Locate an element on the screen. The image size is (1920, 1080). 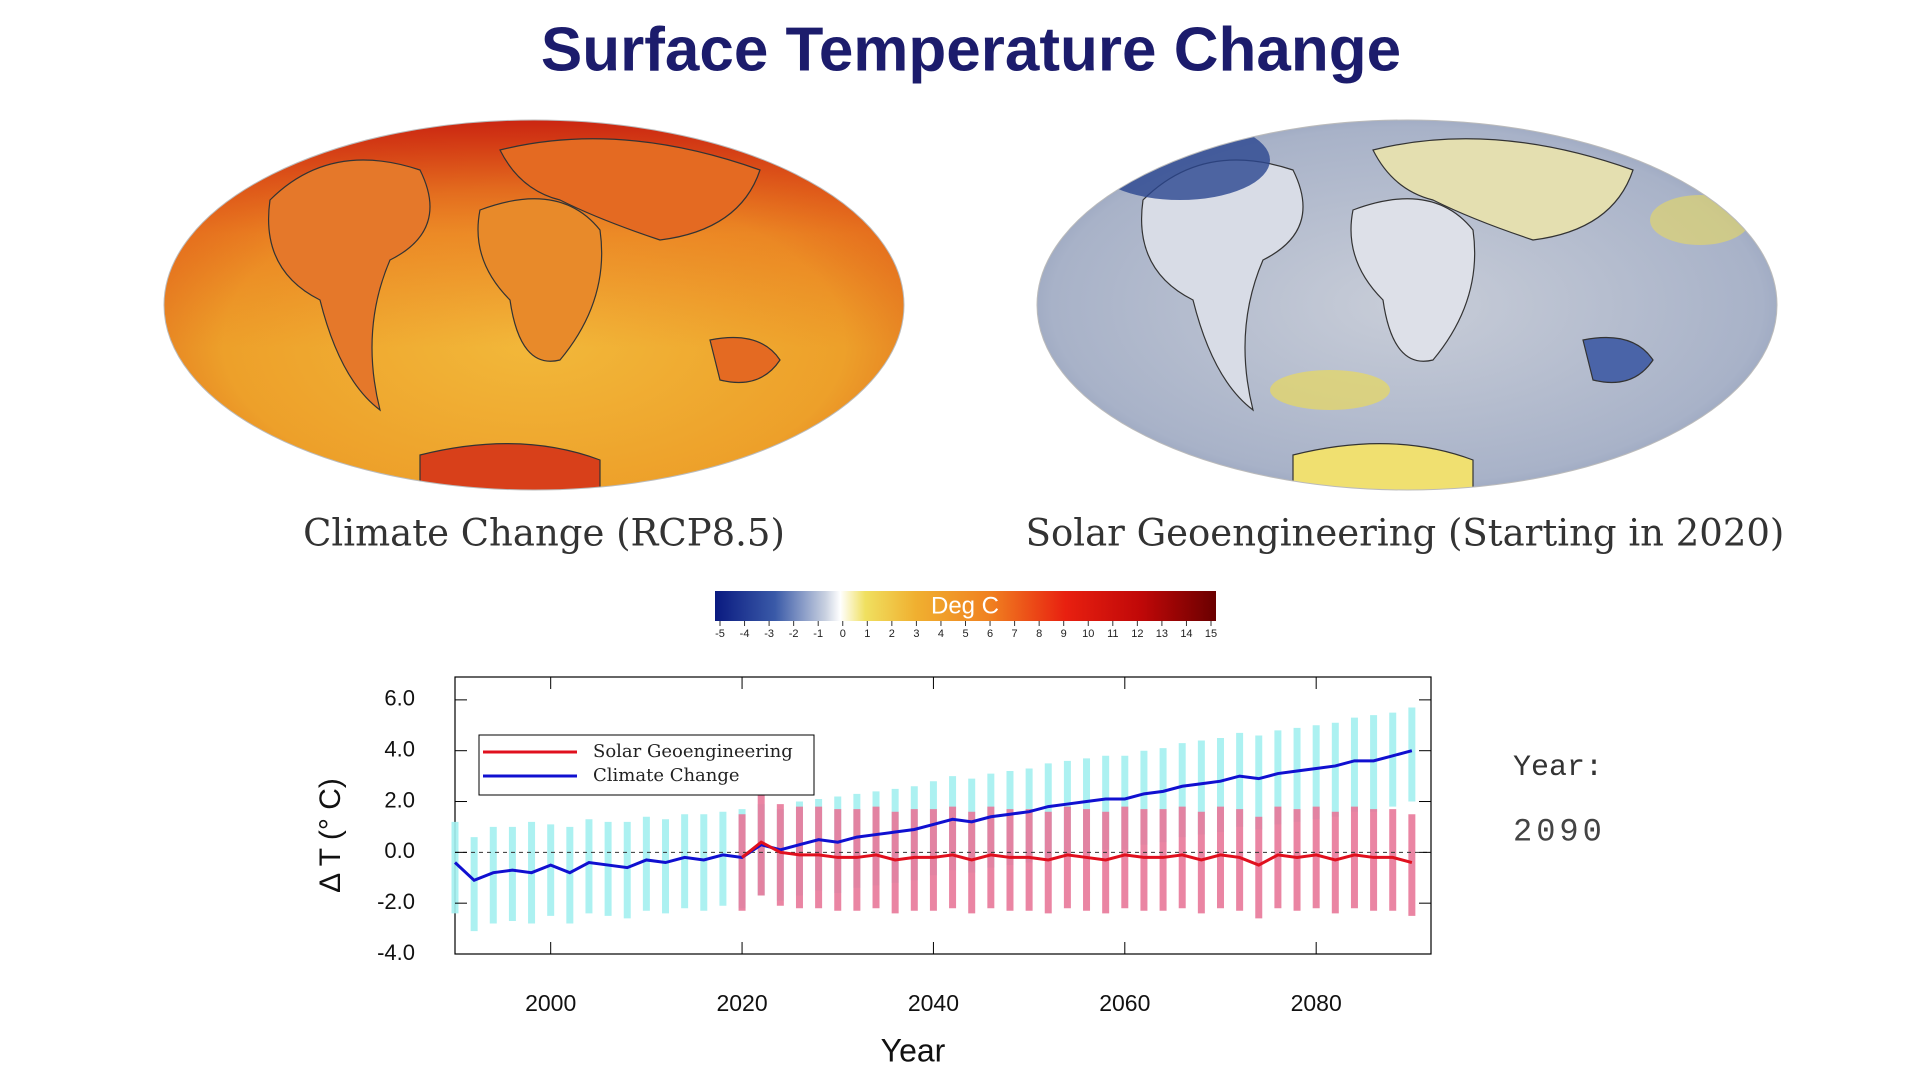
map-climate-change is located at coordinates (534, 305).